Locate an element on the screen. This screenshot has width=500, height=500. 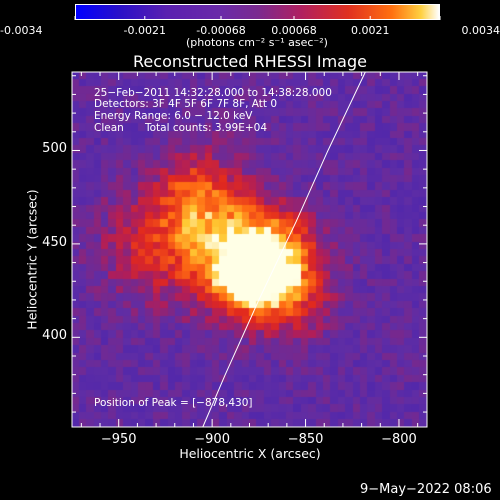
colorbar-tick-label: 0.0034 is located at coordinates (480, 30).